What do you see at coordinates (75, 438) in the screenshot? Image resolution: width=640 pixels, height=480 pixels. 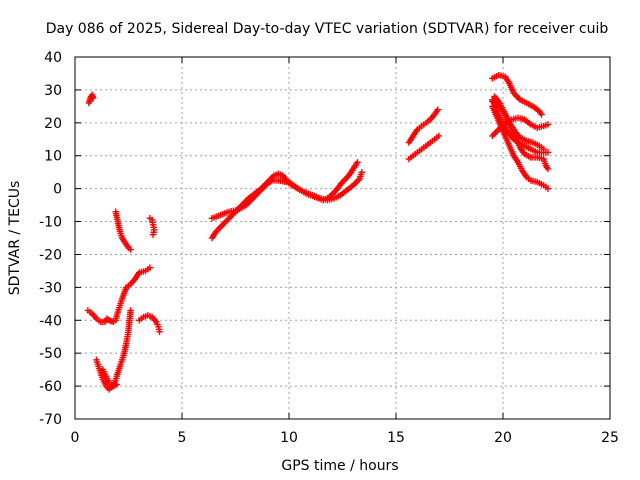 I see `x-tick-label: 0` at bounding box center [75, 438].